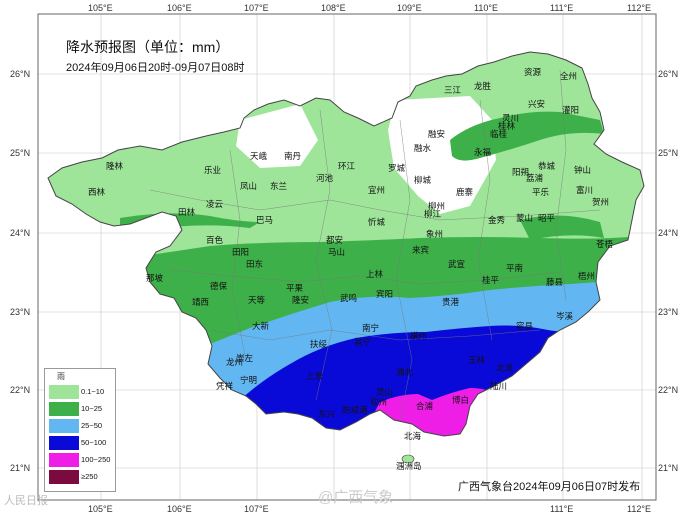 Image resolution: width=690 pixels, height=517 pixels. I want to click on city-label: 平乐, so click(541, 192).